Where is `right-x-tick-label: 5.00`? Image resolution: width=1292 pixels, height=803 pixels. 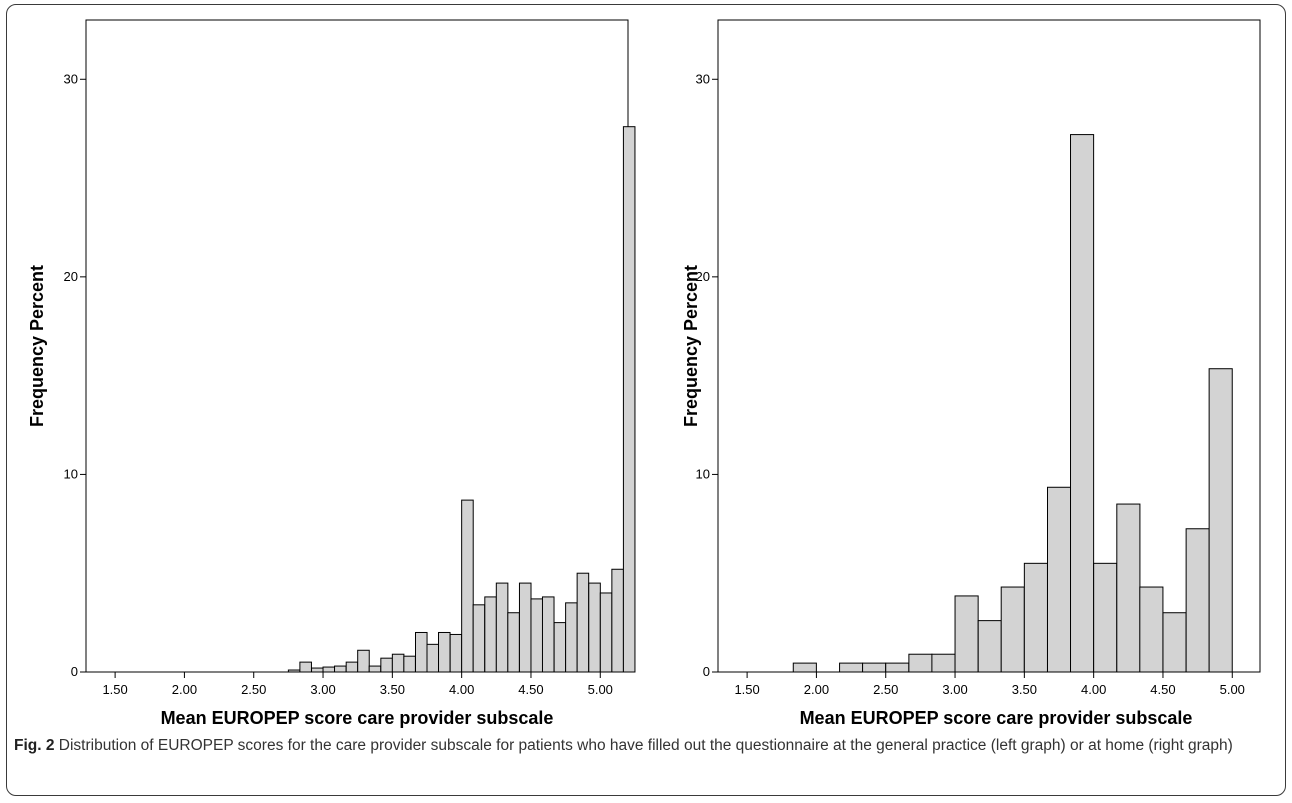
right-x-tick-label: 5.00 is located at coordinates (1232, 689).